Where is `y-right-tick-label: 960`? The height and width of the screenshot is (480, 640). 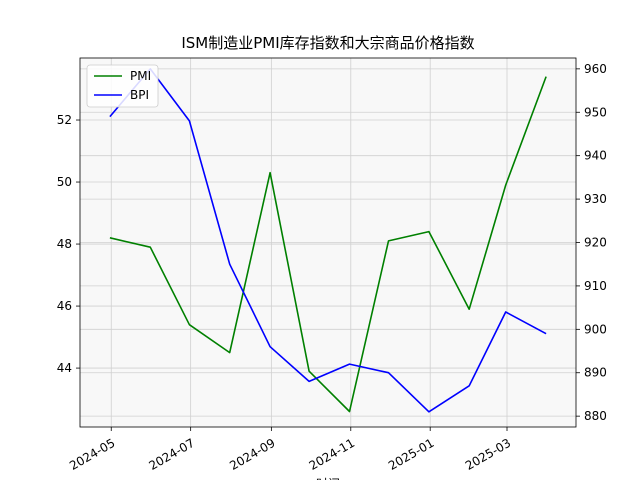
y-right-tick-label: 960 is located at coordinates (595, 69).